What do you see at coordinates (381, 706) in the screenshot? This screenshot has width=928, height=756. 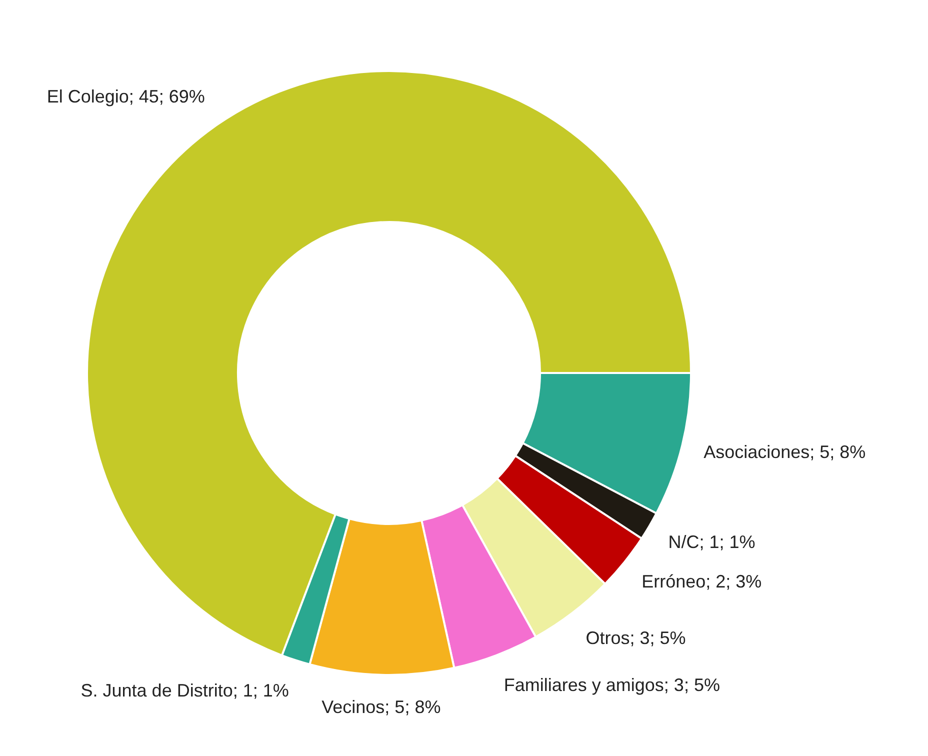 I see `slice-label: Vecinos; 5; 8%` at bounding box center [381, 706].